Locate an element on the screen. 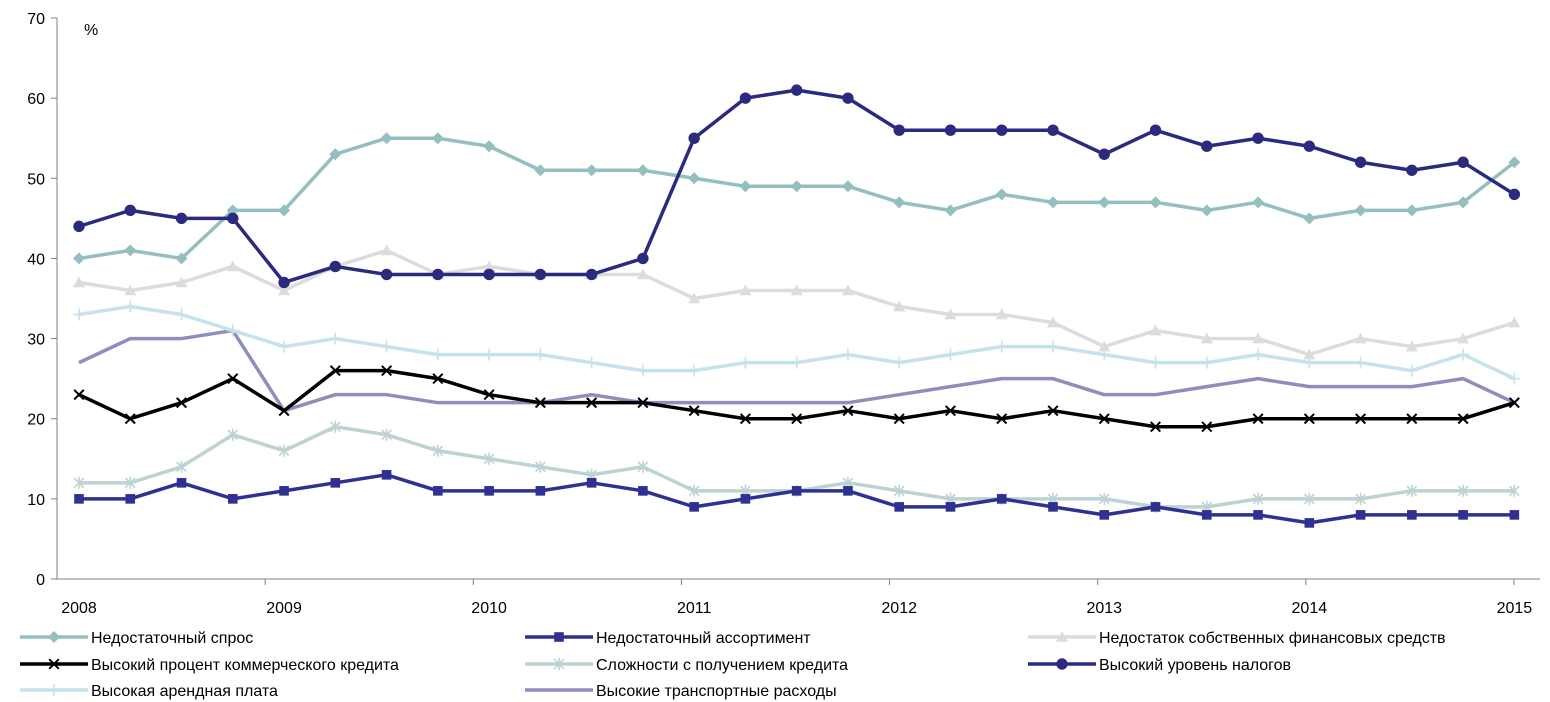  legend-item-4: Сложности с получением кредита is located at coordinates (686, 665).